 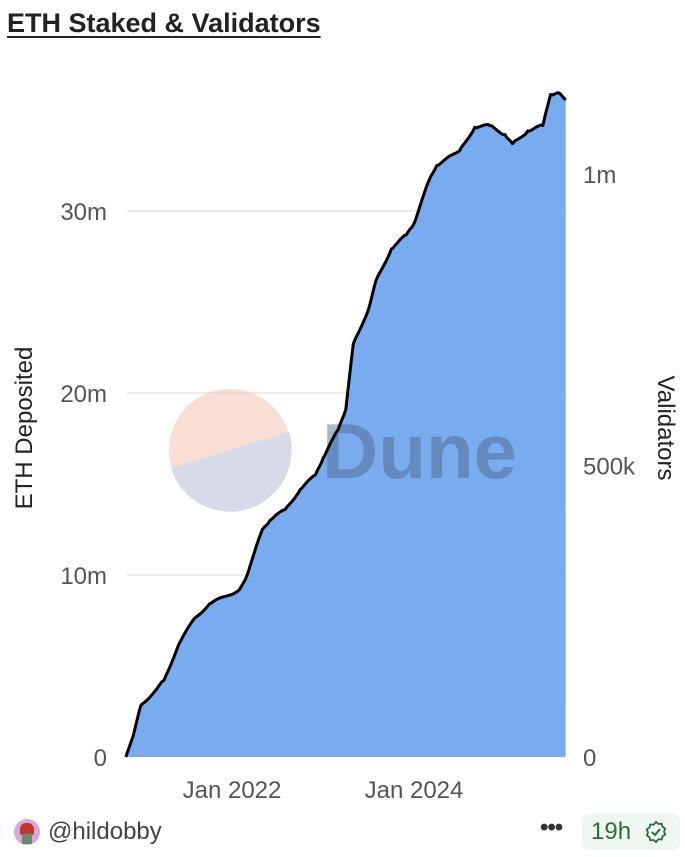 I want to click on chart-title: ETH Staked & Validators, so click(x=164, y=23).